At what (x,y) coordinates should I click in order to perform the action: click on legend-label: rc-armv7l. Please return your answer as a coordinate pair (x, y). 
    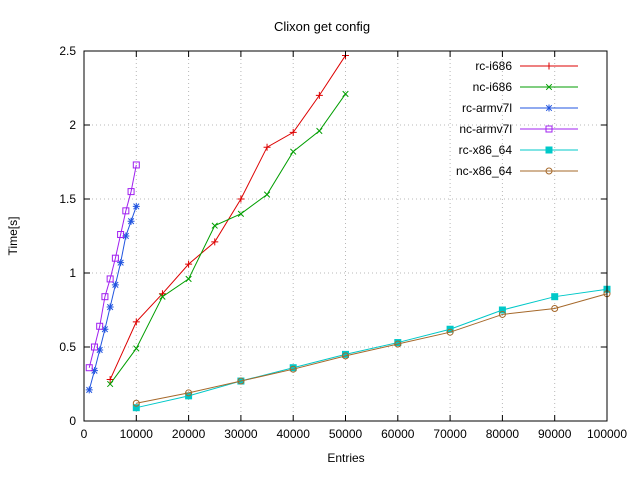
    Looking at the image, I should click on (487, 108).